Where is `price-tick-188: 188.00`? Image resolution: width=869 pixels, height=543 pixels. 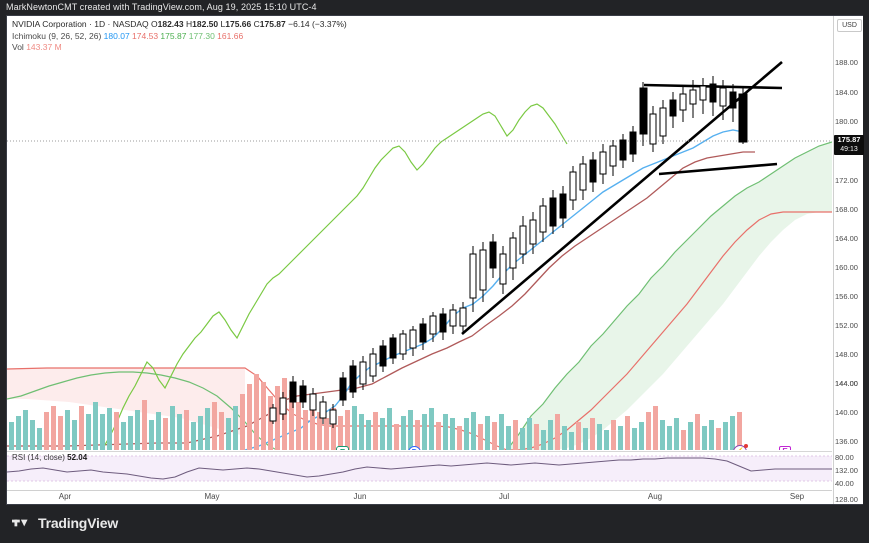 price-tick-188: 188.00 is located at coordinates (846, 62).